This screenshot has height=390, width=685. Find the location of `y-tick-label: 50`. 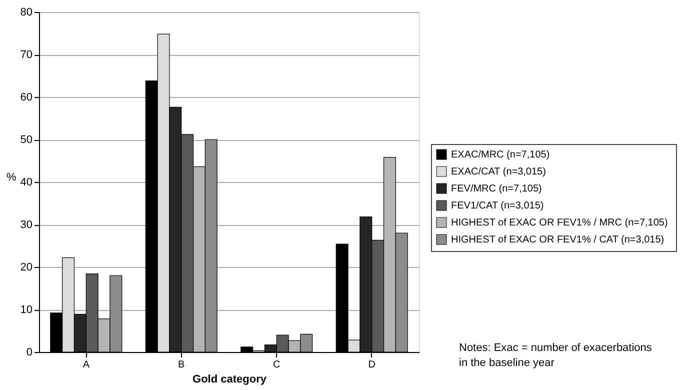

y-tick-label: 50 is located at coordinates (26, 140).